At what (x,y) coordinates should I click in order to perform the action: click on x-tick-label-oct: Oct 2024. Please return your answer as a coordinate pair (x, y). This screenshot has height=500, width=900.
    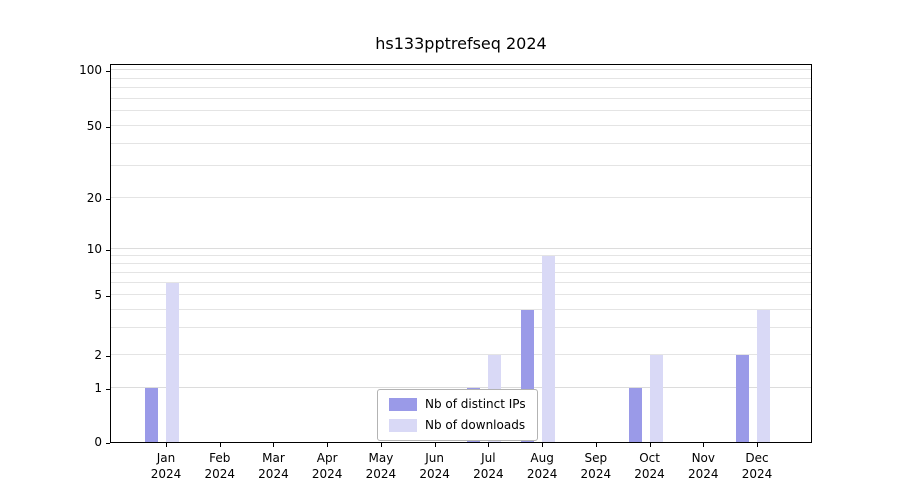
    Looking at the image, I should click on (649, 466).